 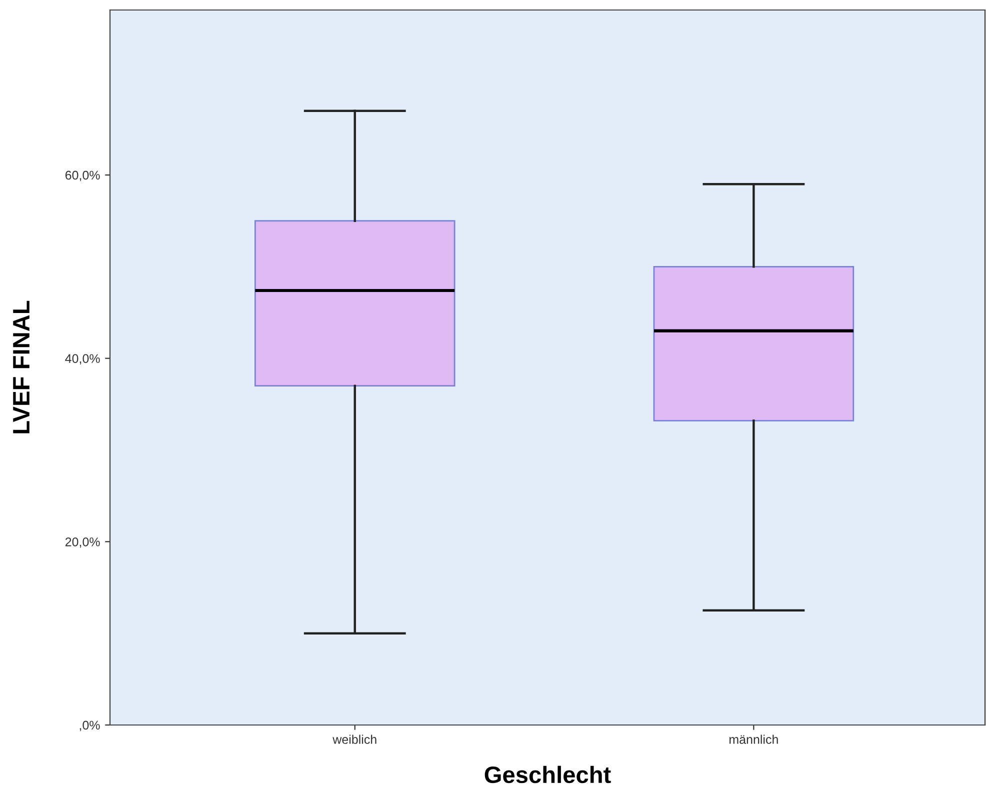 I want to click on y-tick-label: 40,0%, so click(x=82, y=359).